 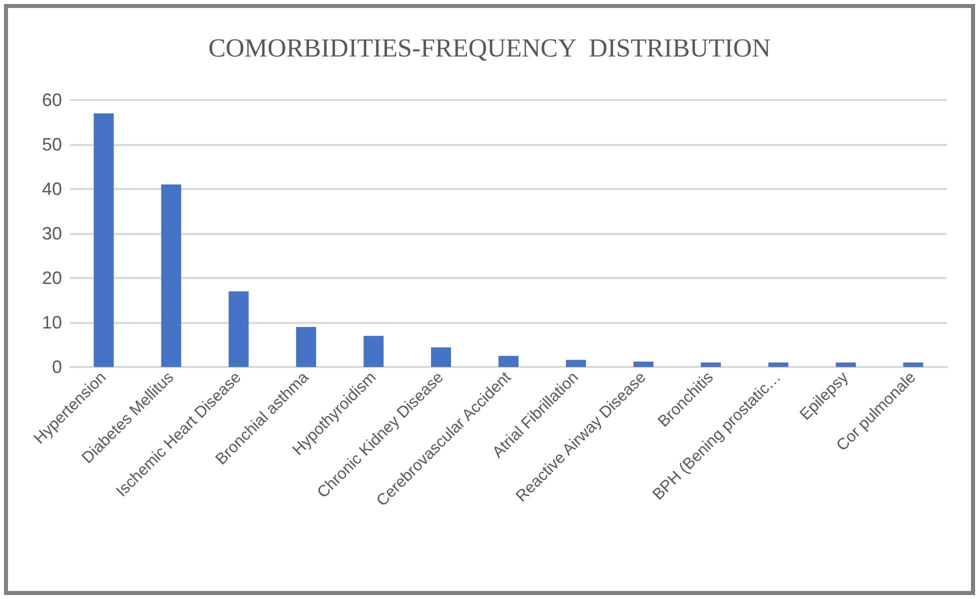 What do you see at coordinates (52, 322) in the screenshot?
I see `y-tick-label: 10` at bounding box center [52, 322].